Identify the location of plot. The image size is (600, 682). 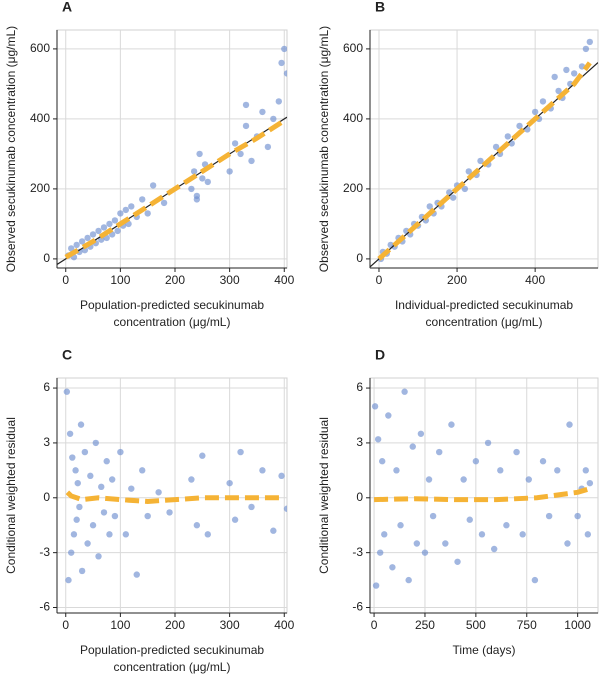
(175, 486).